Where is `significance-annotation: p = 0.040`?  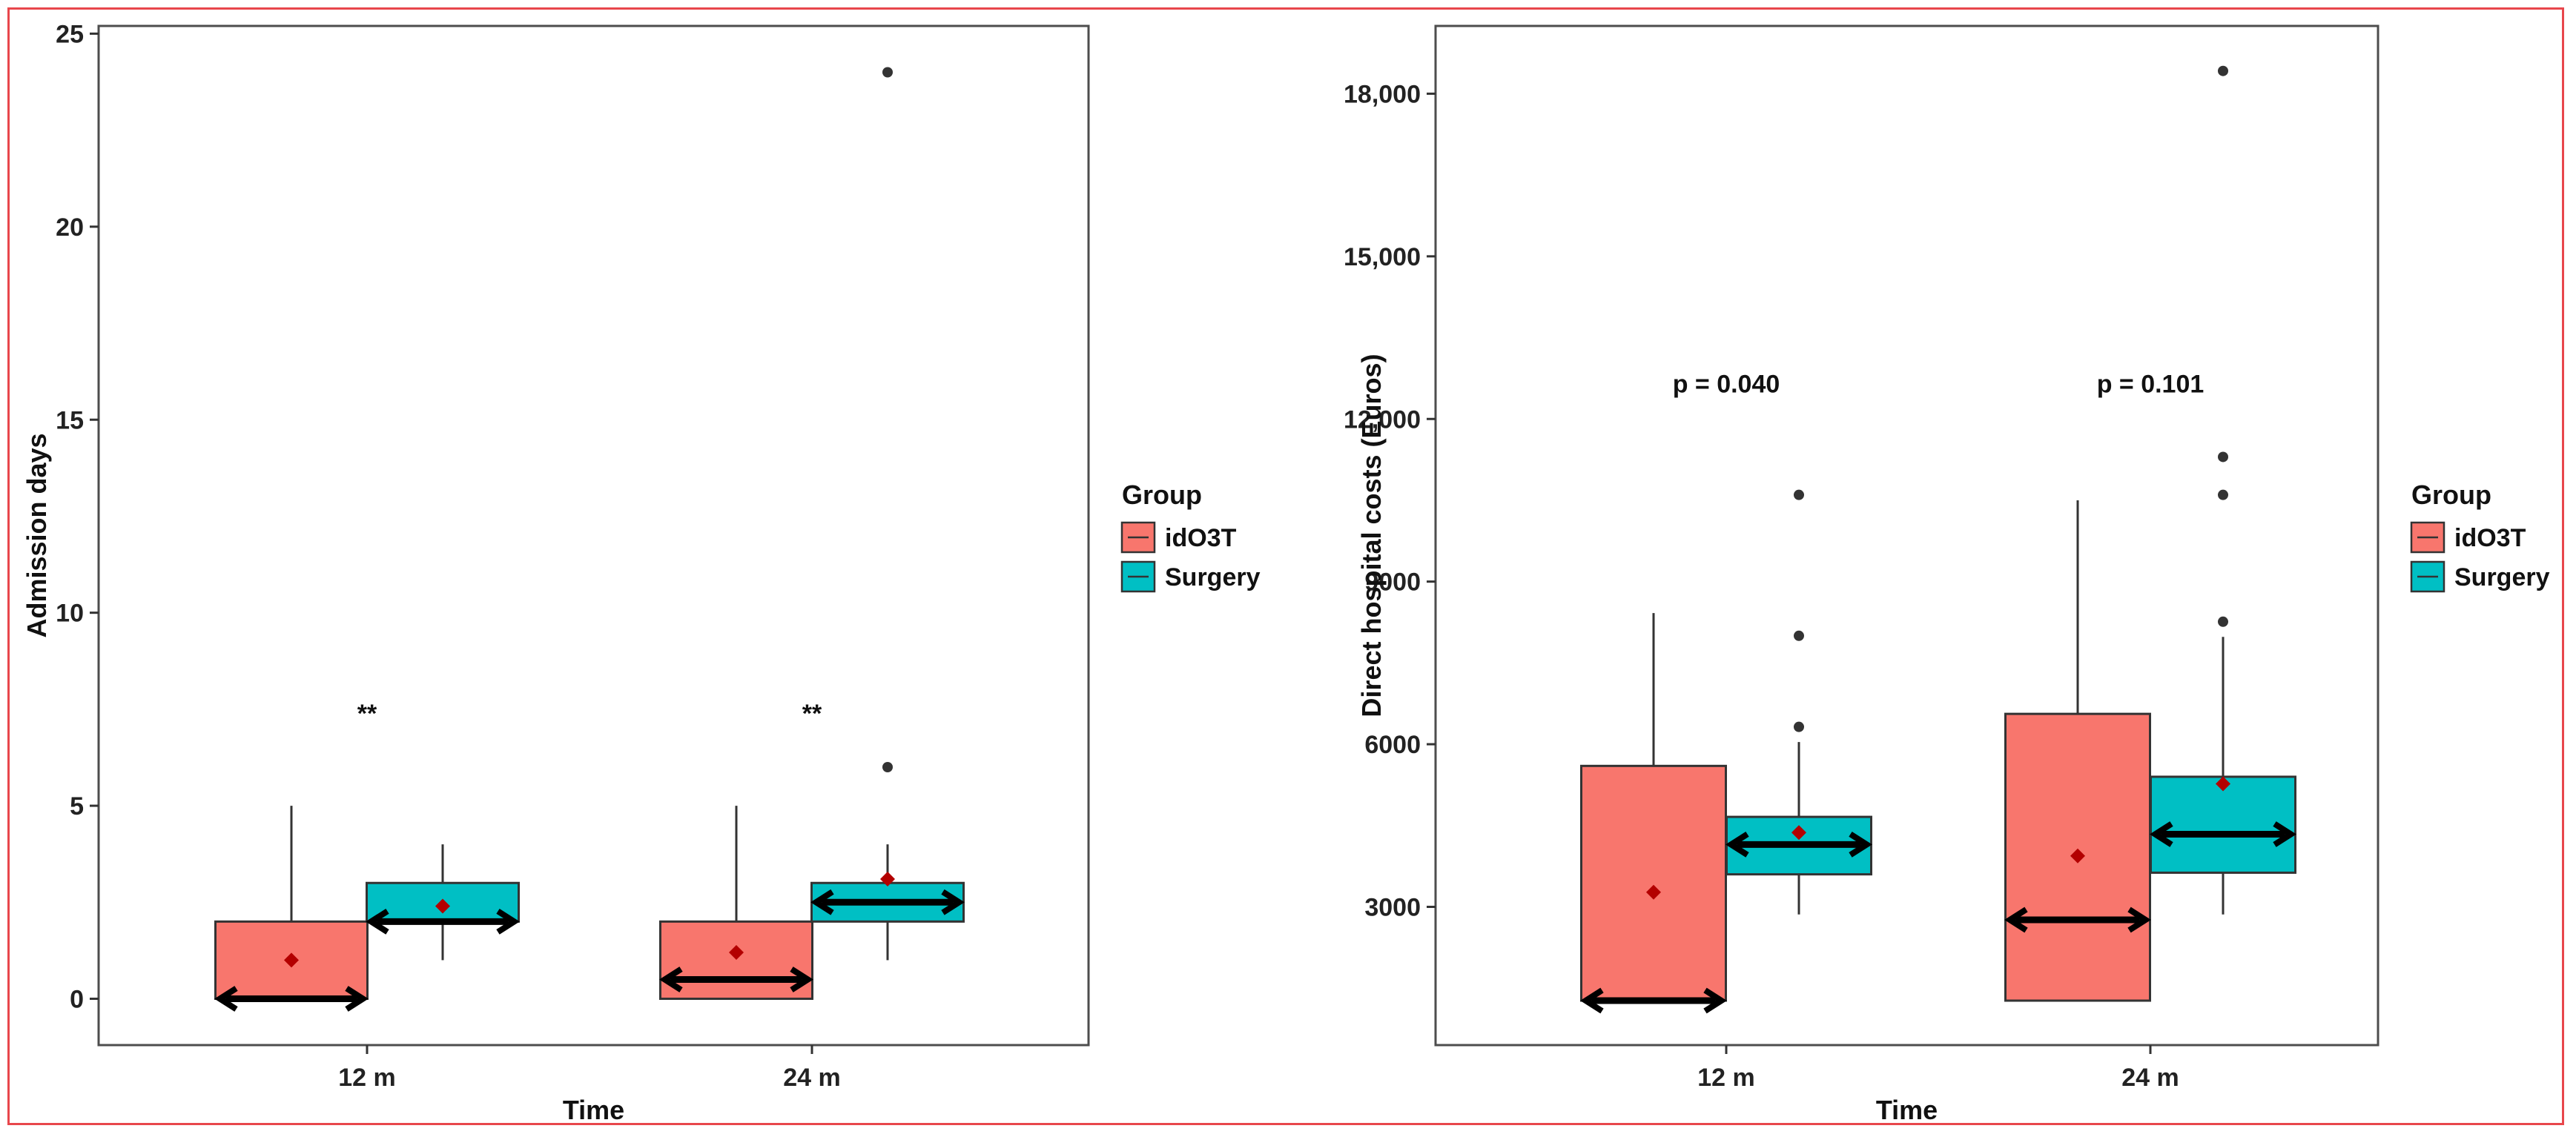
significance-annotation: p = 0.040 is located at coordinates (1726, 385).